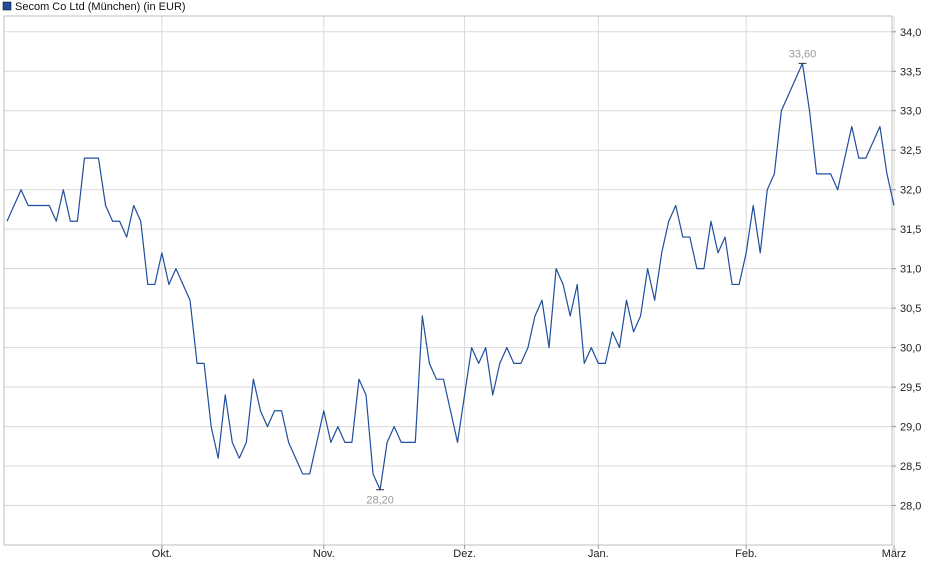  Describe the element at coordinates (598, 554) in the screenshot. I see `x-tick-label: Jan.` at that location.